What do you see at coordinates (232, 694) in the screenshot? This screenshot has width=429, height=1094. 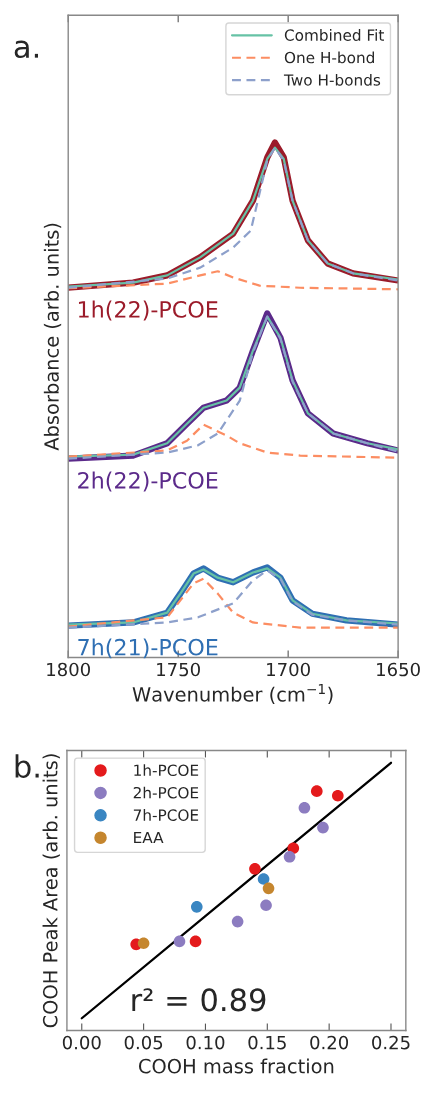 I see `x-axis-title: Wavenumber (cm$^{−1}$)` at bounding box center [232, 694].